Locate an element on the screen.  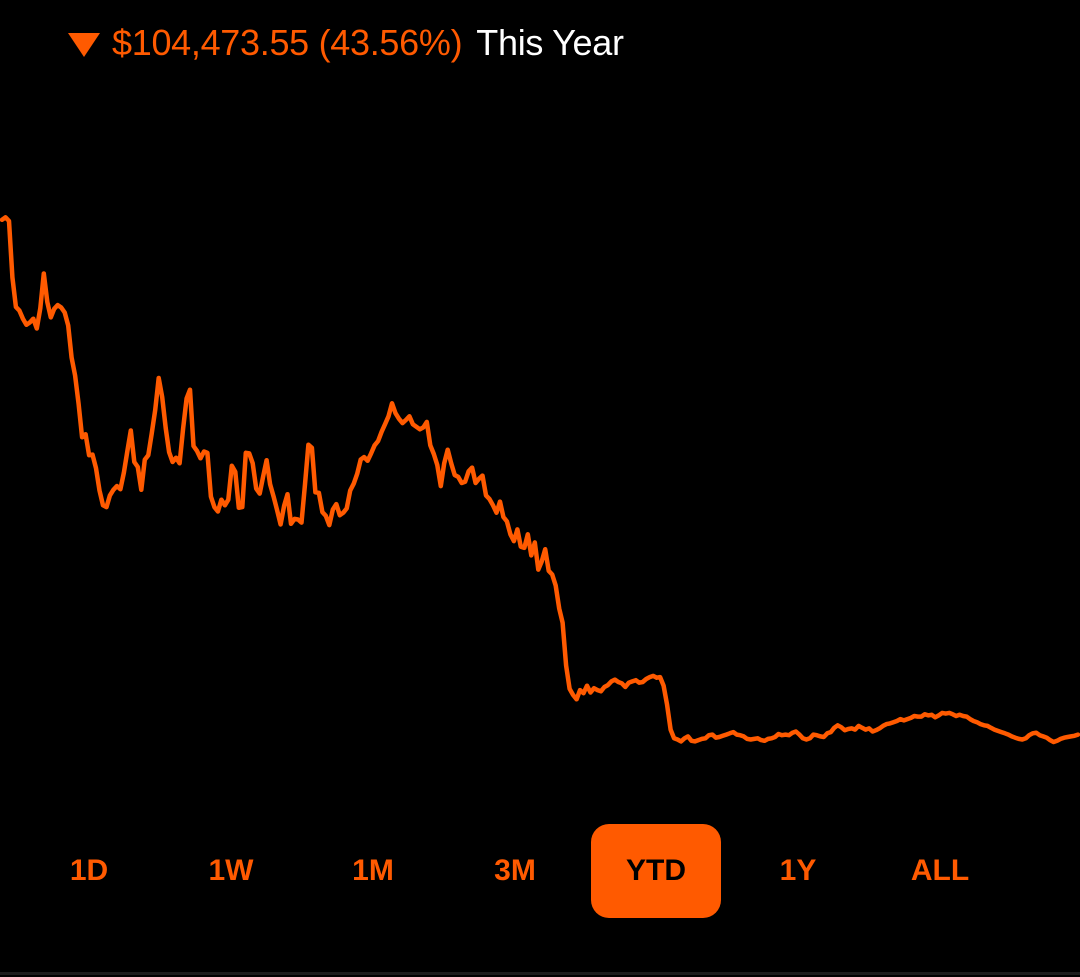
time-range-selector: 1D 1W 1M 3M YTD 1Y ALL is located at coordinates (540, 871).